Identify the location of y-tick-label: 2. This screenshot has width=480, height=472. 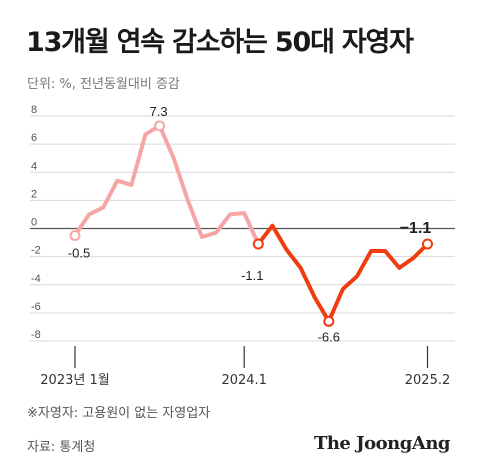
(34, 194).